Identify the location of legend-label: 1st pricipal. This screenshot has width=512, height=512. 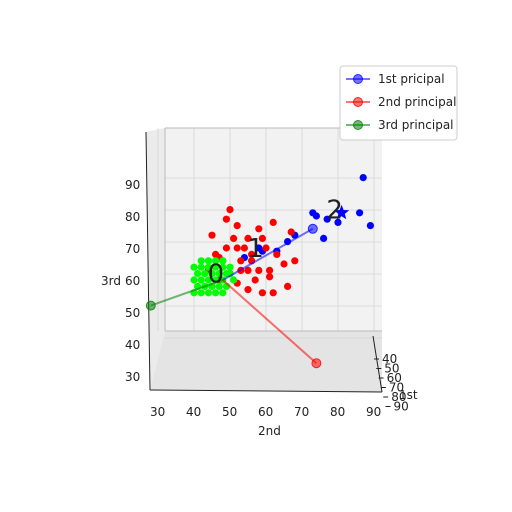
(411, 79).